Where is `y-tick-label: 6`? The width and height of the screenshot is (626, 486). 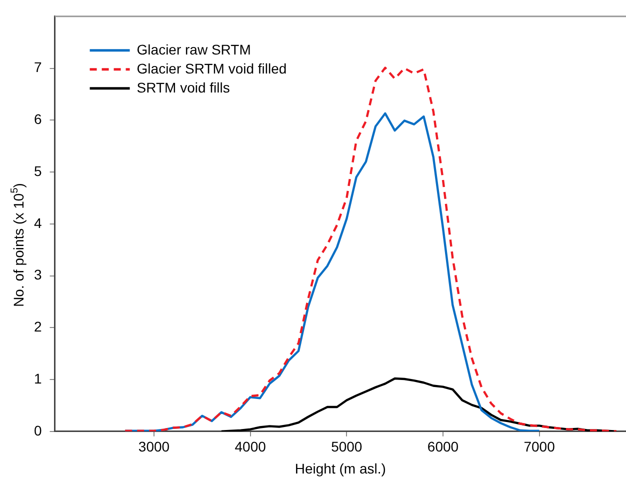
y-tick-label: 6 is located at coordinates (38, 119).